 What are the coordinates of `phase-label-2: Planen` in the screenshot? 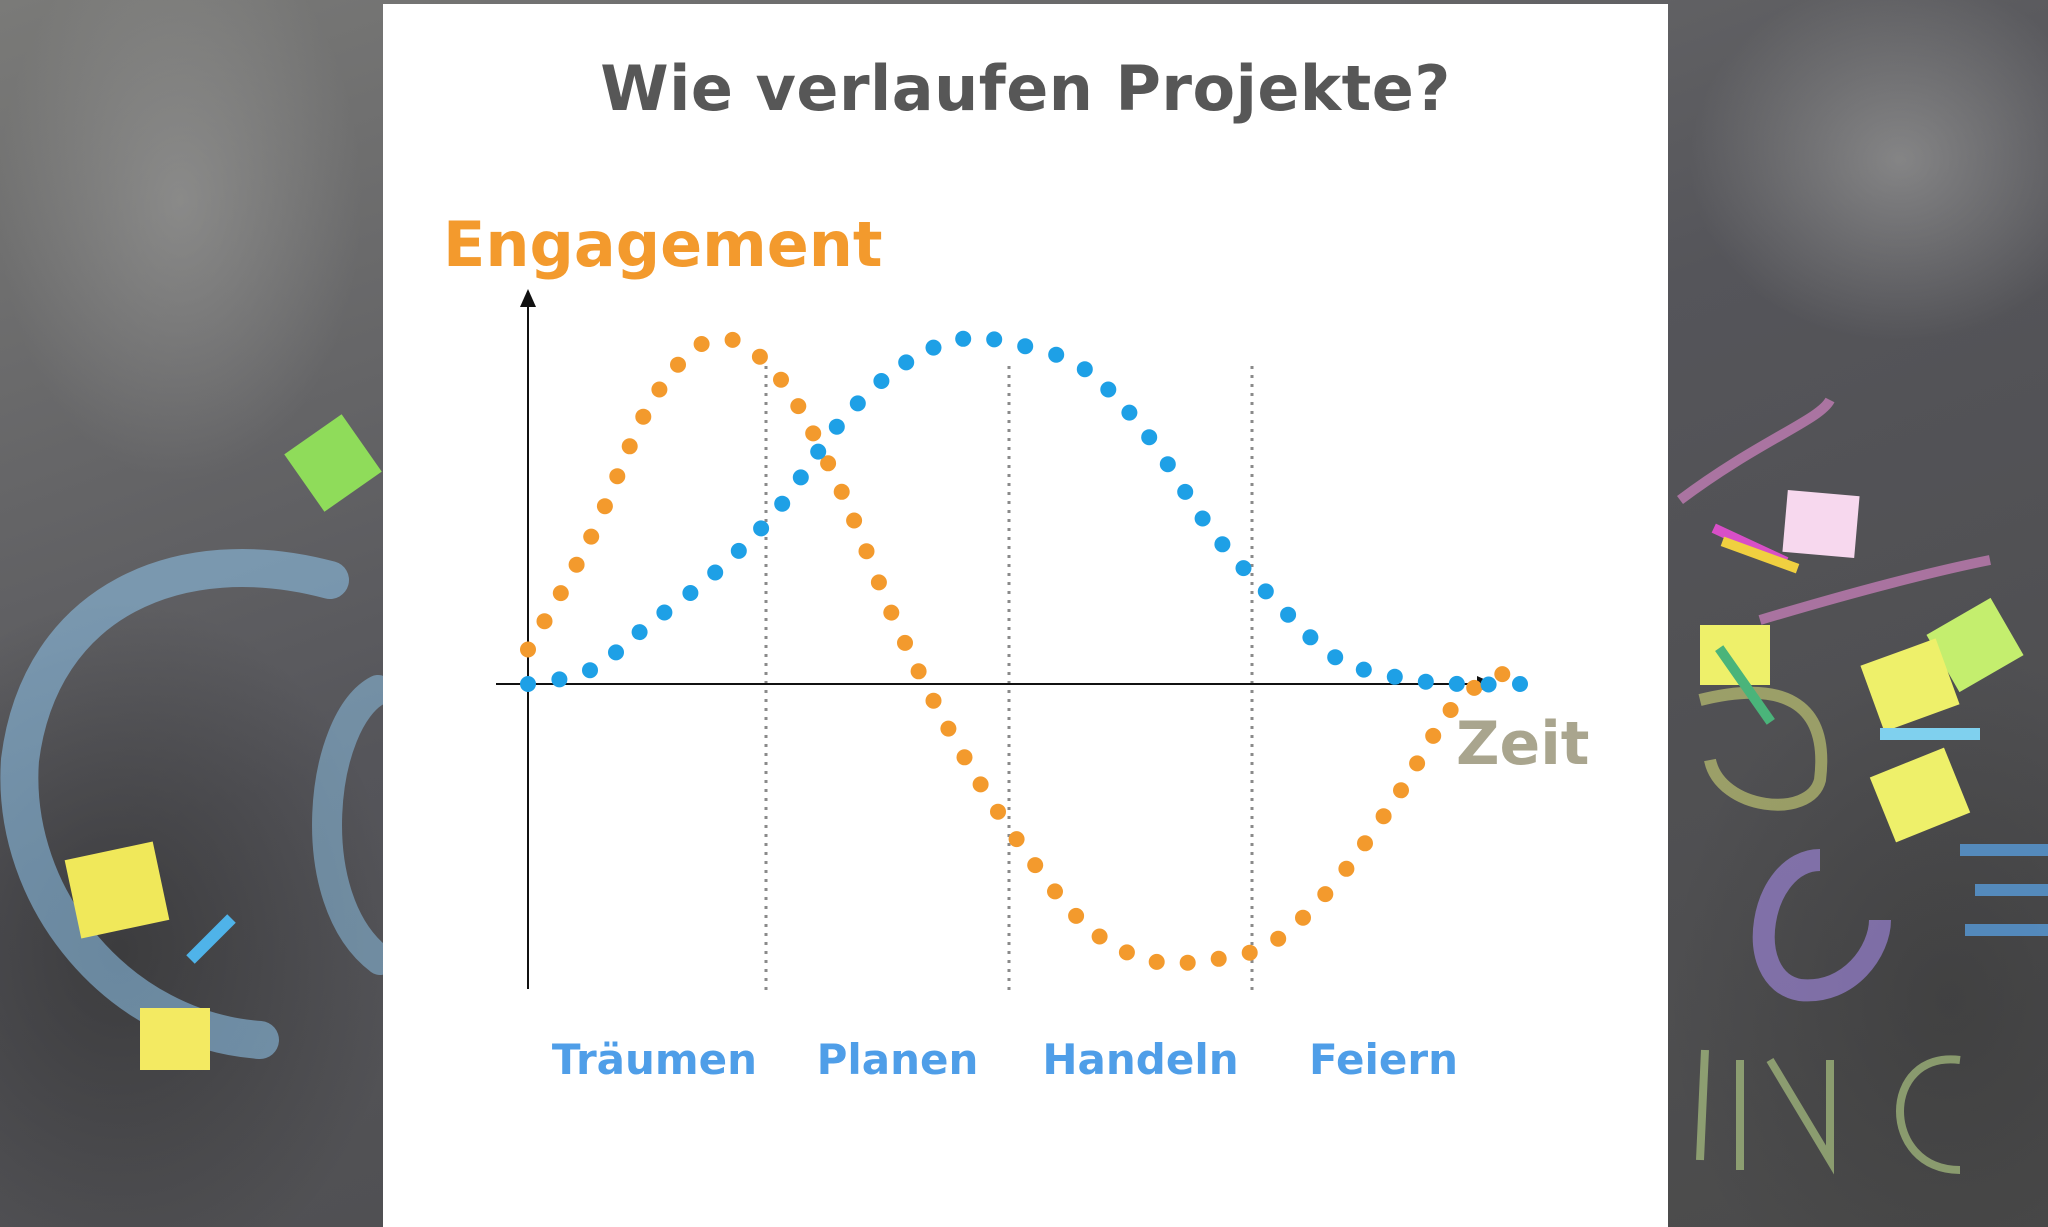 It's located at (898, 1059).